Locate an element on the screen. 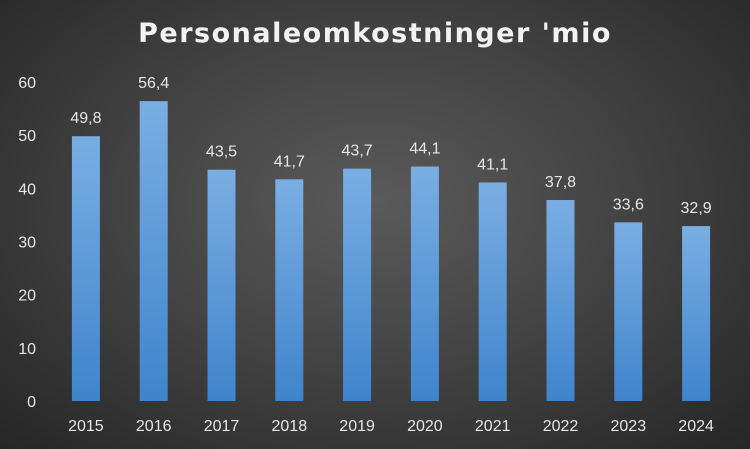  data-label: 41,1 is located at coordinates (492, 164).